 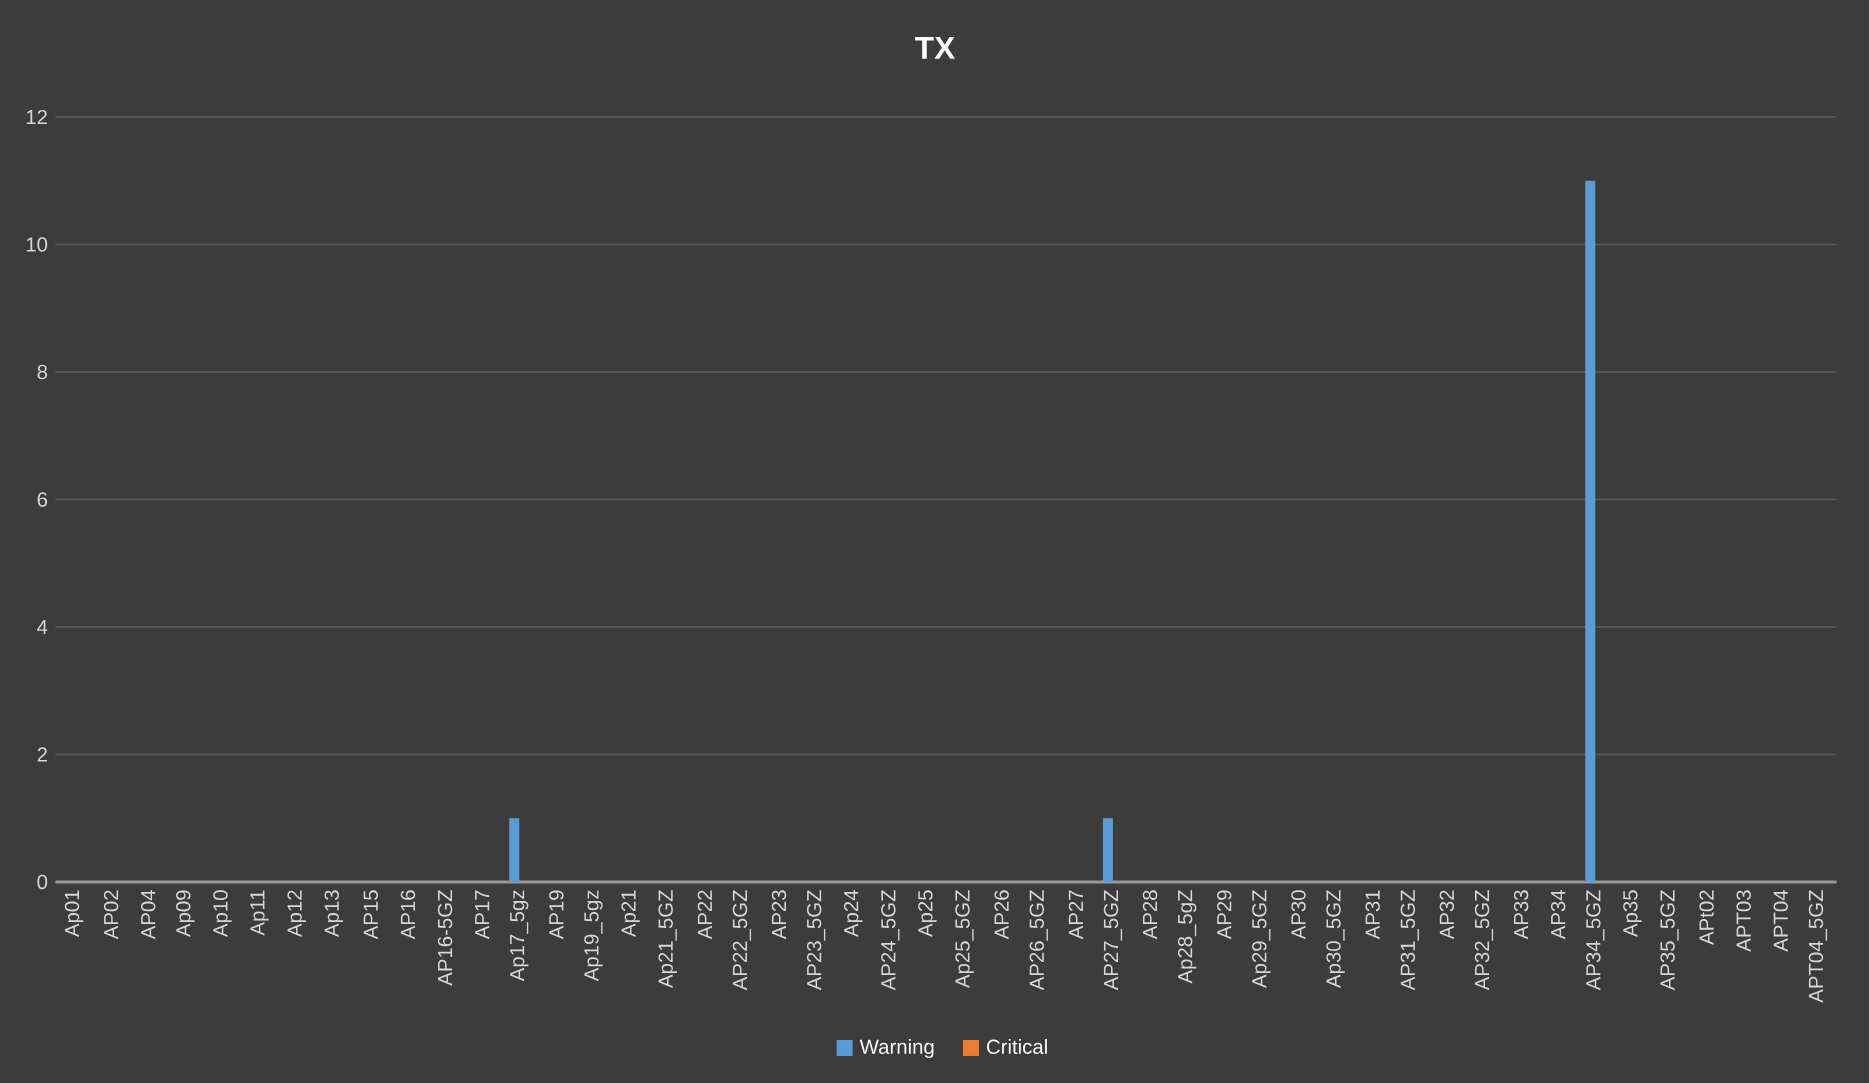 I want to click on x-tick-label: AP22, so click(x=704, y=915).